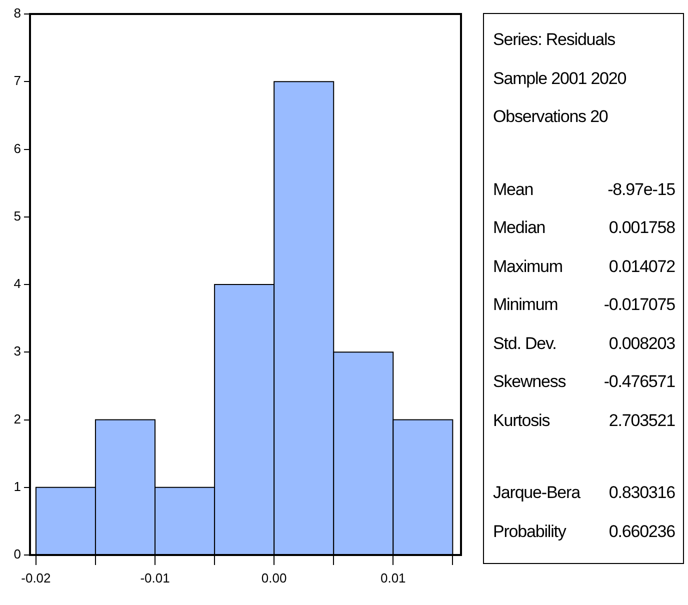  I want to click on y-tick-label: 3, so click(17, 351).